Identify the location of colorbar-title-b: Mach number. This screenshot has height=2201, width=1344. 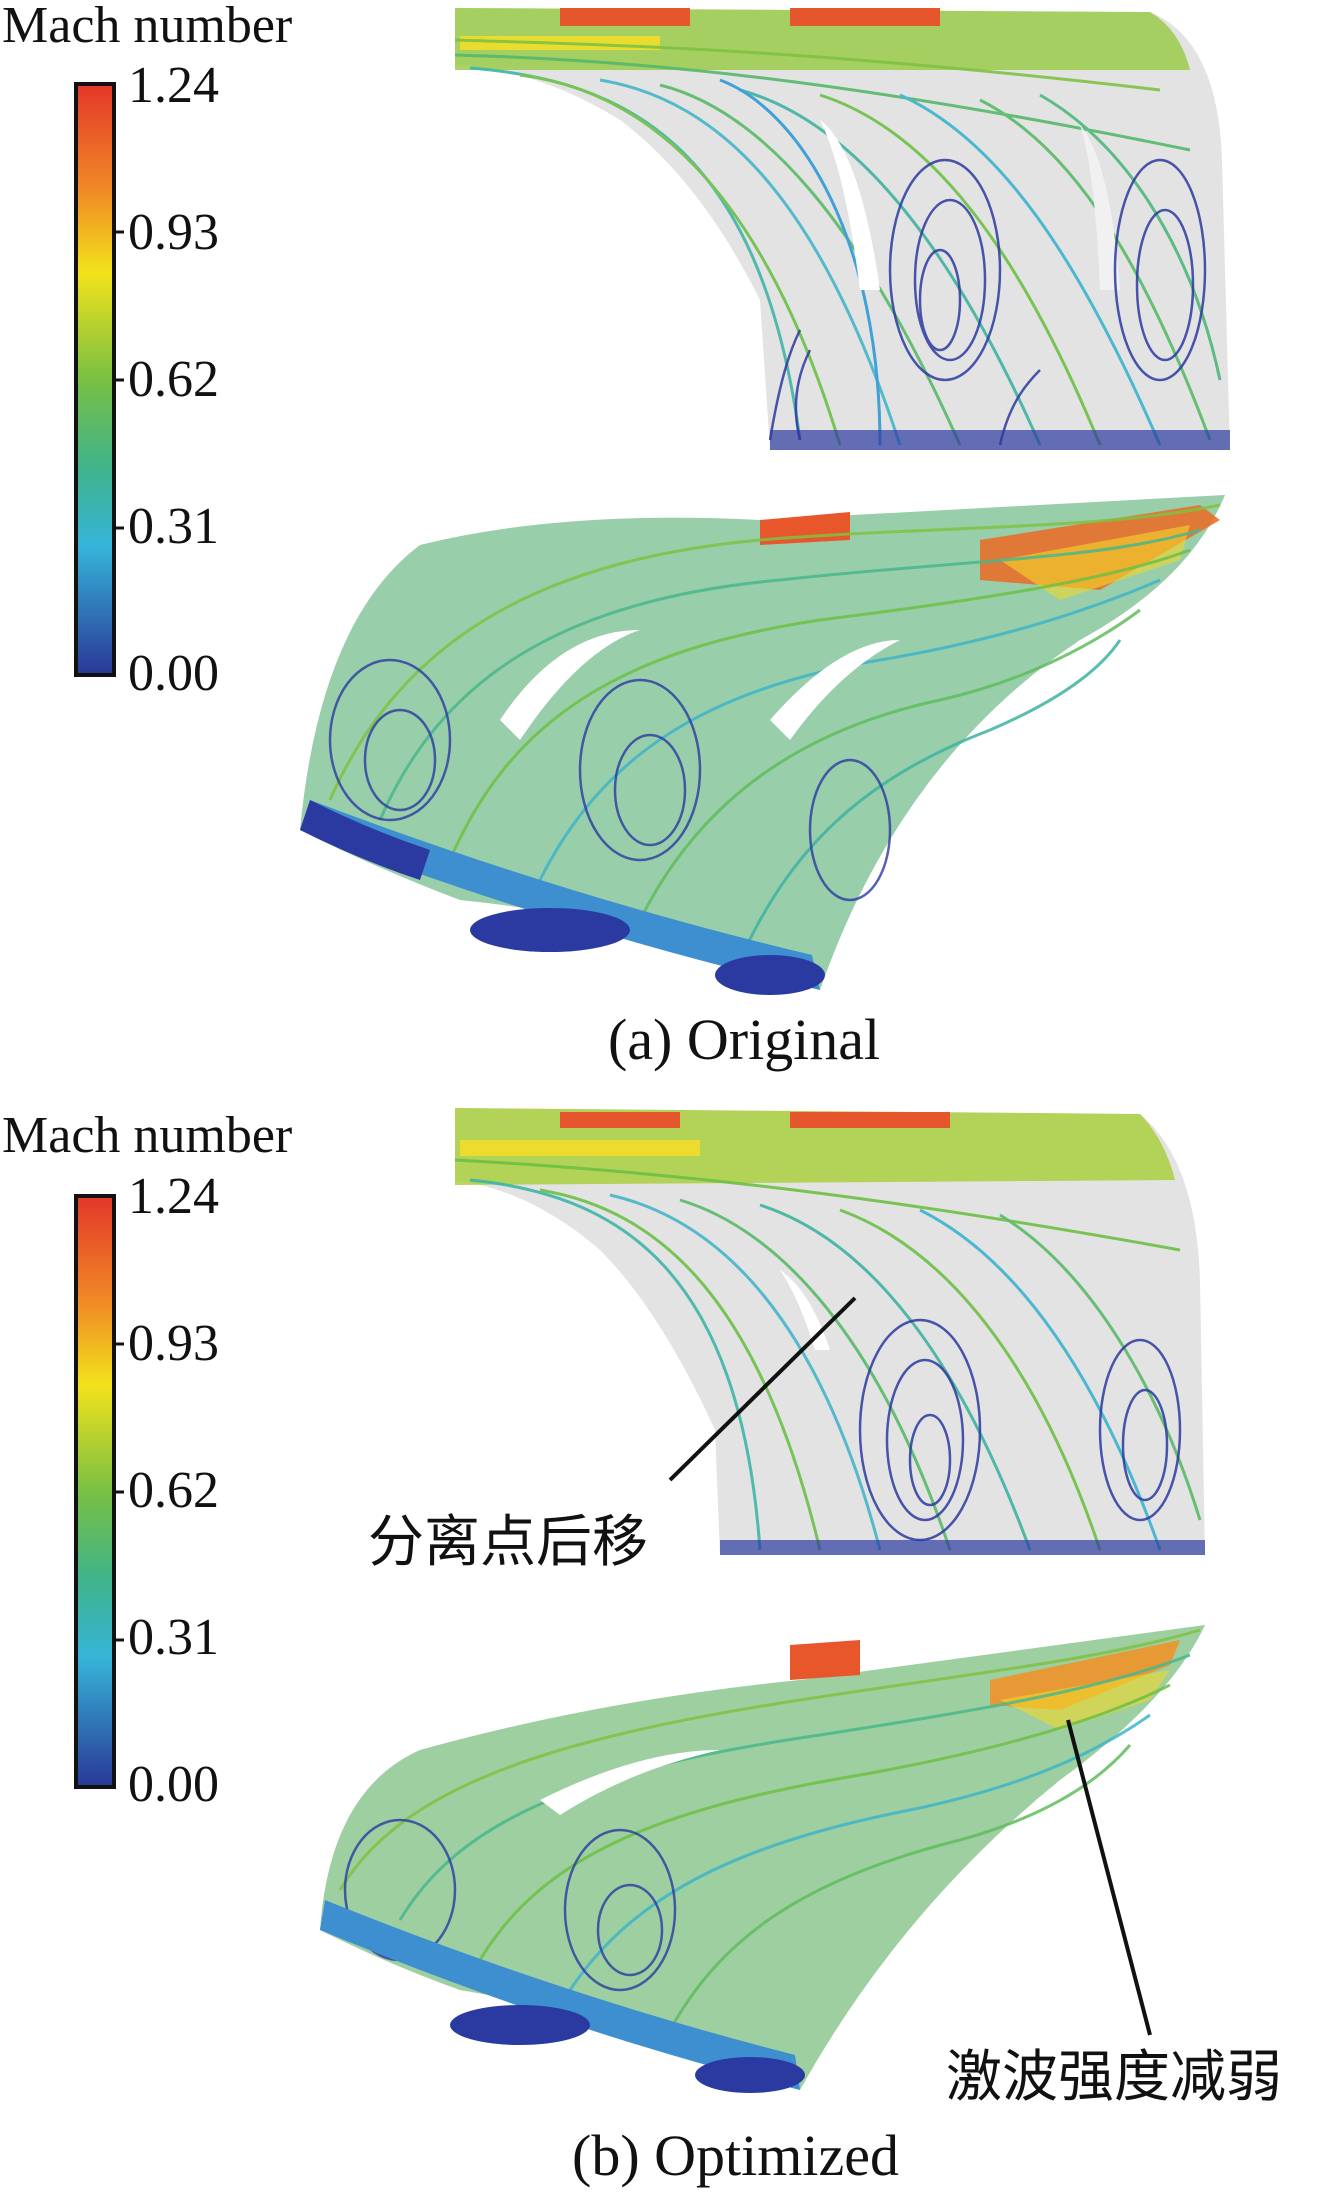
(147, 1135).